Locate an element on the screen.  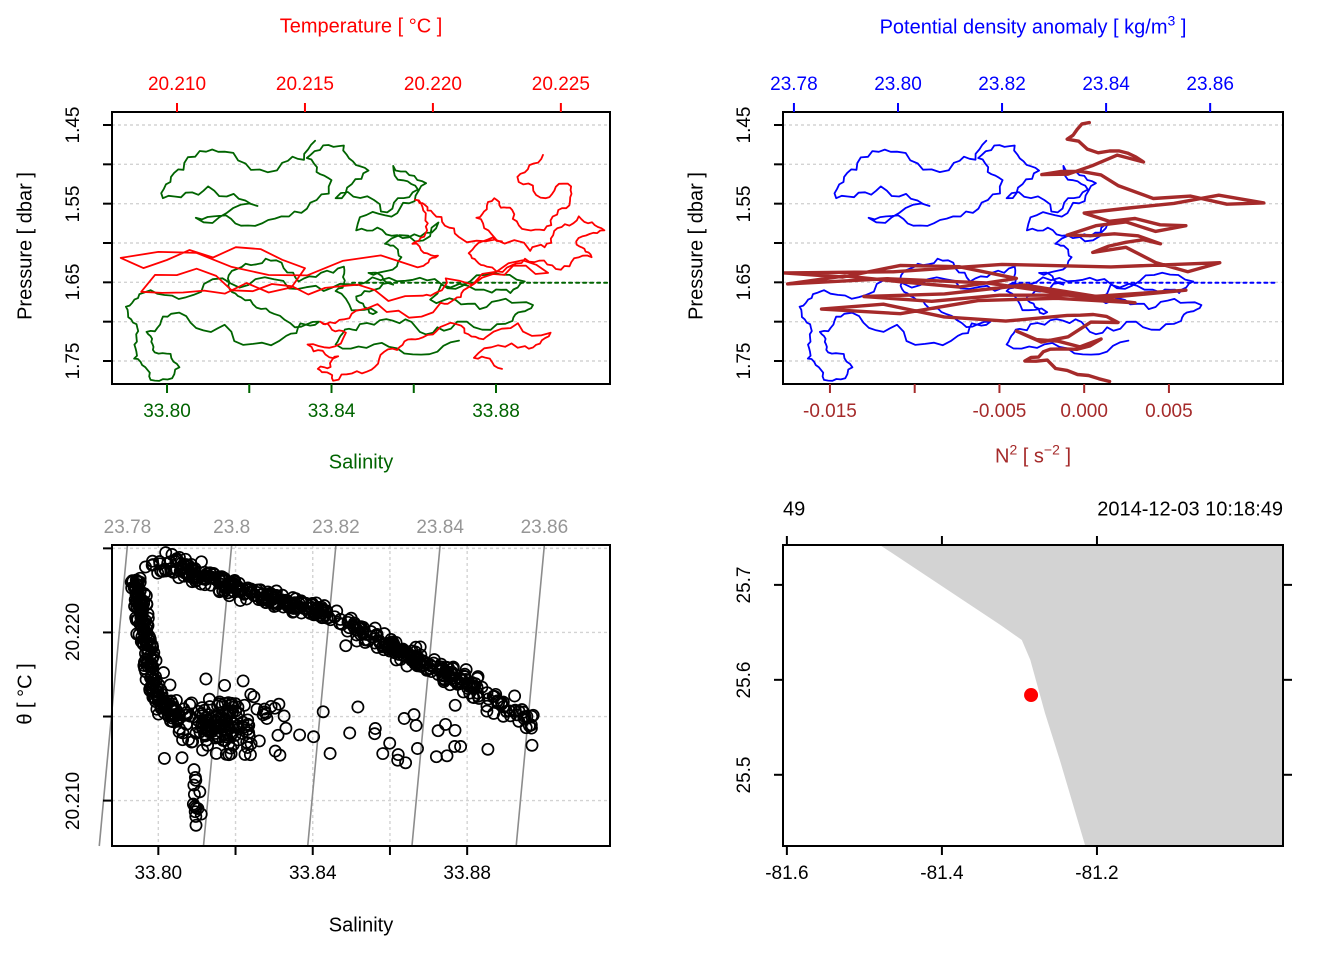
land-polygon is located at coordinates (1081, 695).